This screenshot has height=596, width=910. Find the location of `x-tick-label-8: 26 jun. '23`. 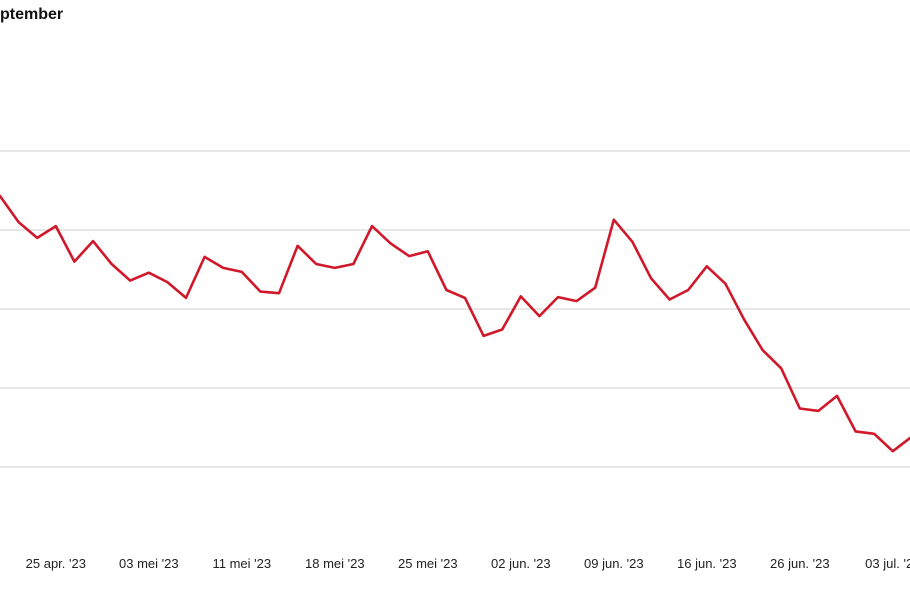

x-tick-label-8: 26 jun. '23 is located at coordinates (800, 563).